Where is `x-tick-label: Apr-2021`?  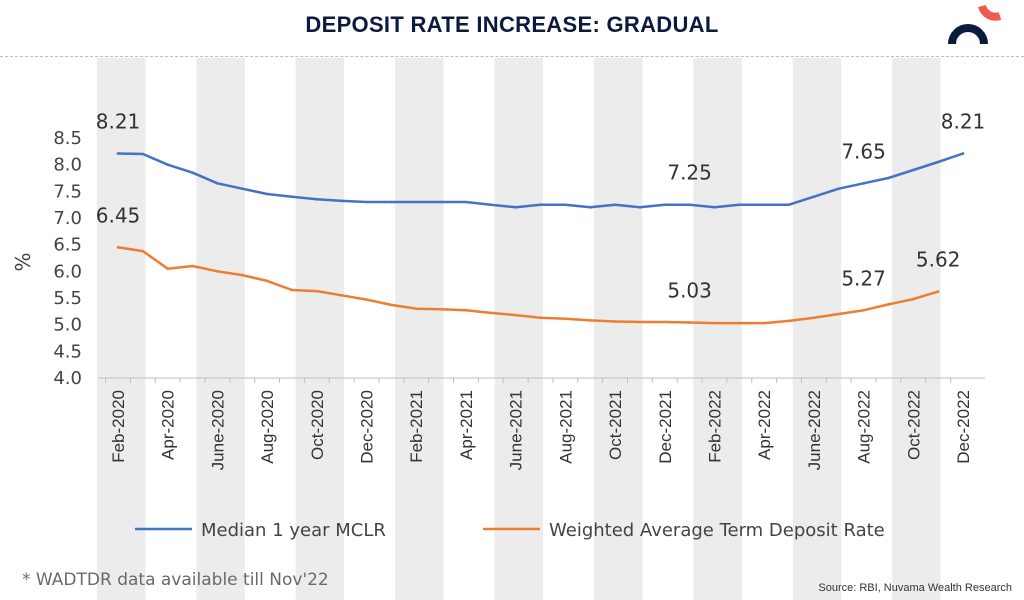 x-tick-label: Apr-2021 is located at coordinates (466, 425).